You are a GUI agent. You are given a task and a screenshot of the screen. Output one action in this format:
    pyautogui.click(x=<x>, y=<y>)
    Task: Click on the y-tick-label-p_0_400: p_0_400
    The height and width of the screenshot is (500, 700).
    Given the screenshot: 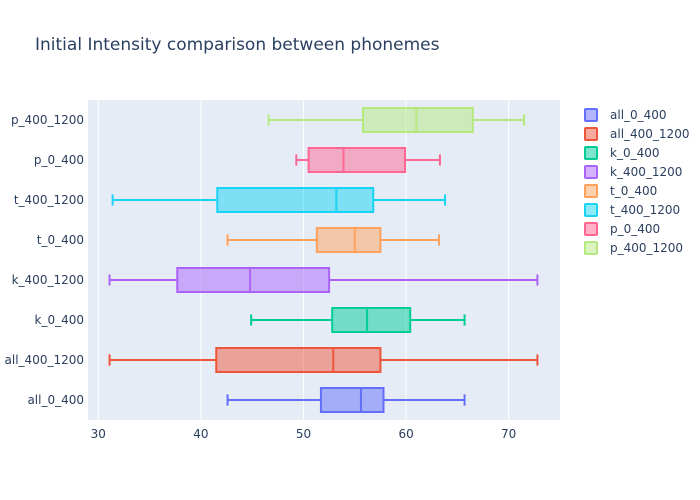 What is the action you would take?
    pyautogui.click(x=59, y=160)
    